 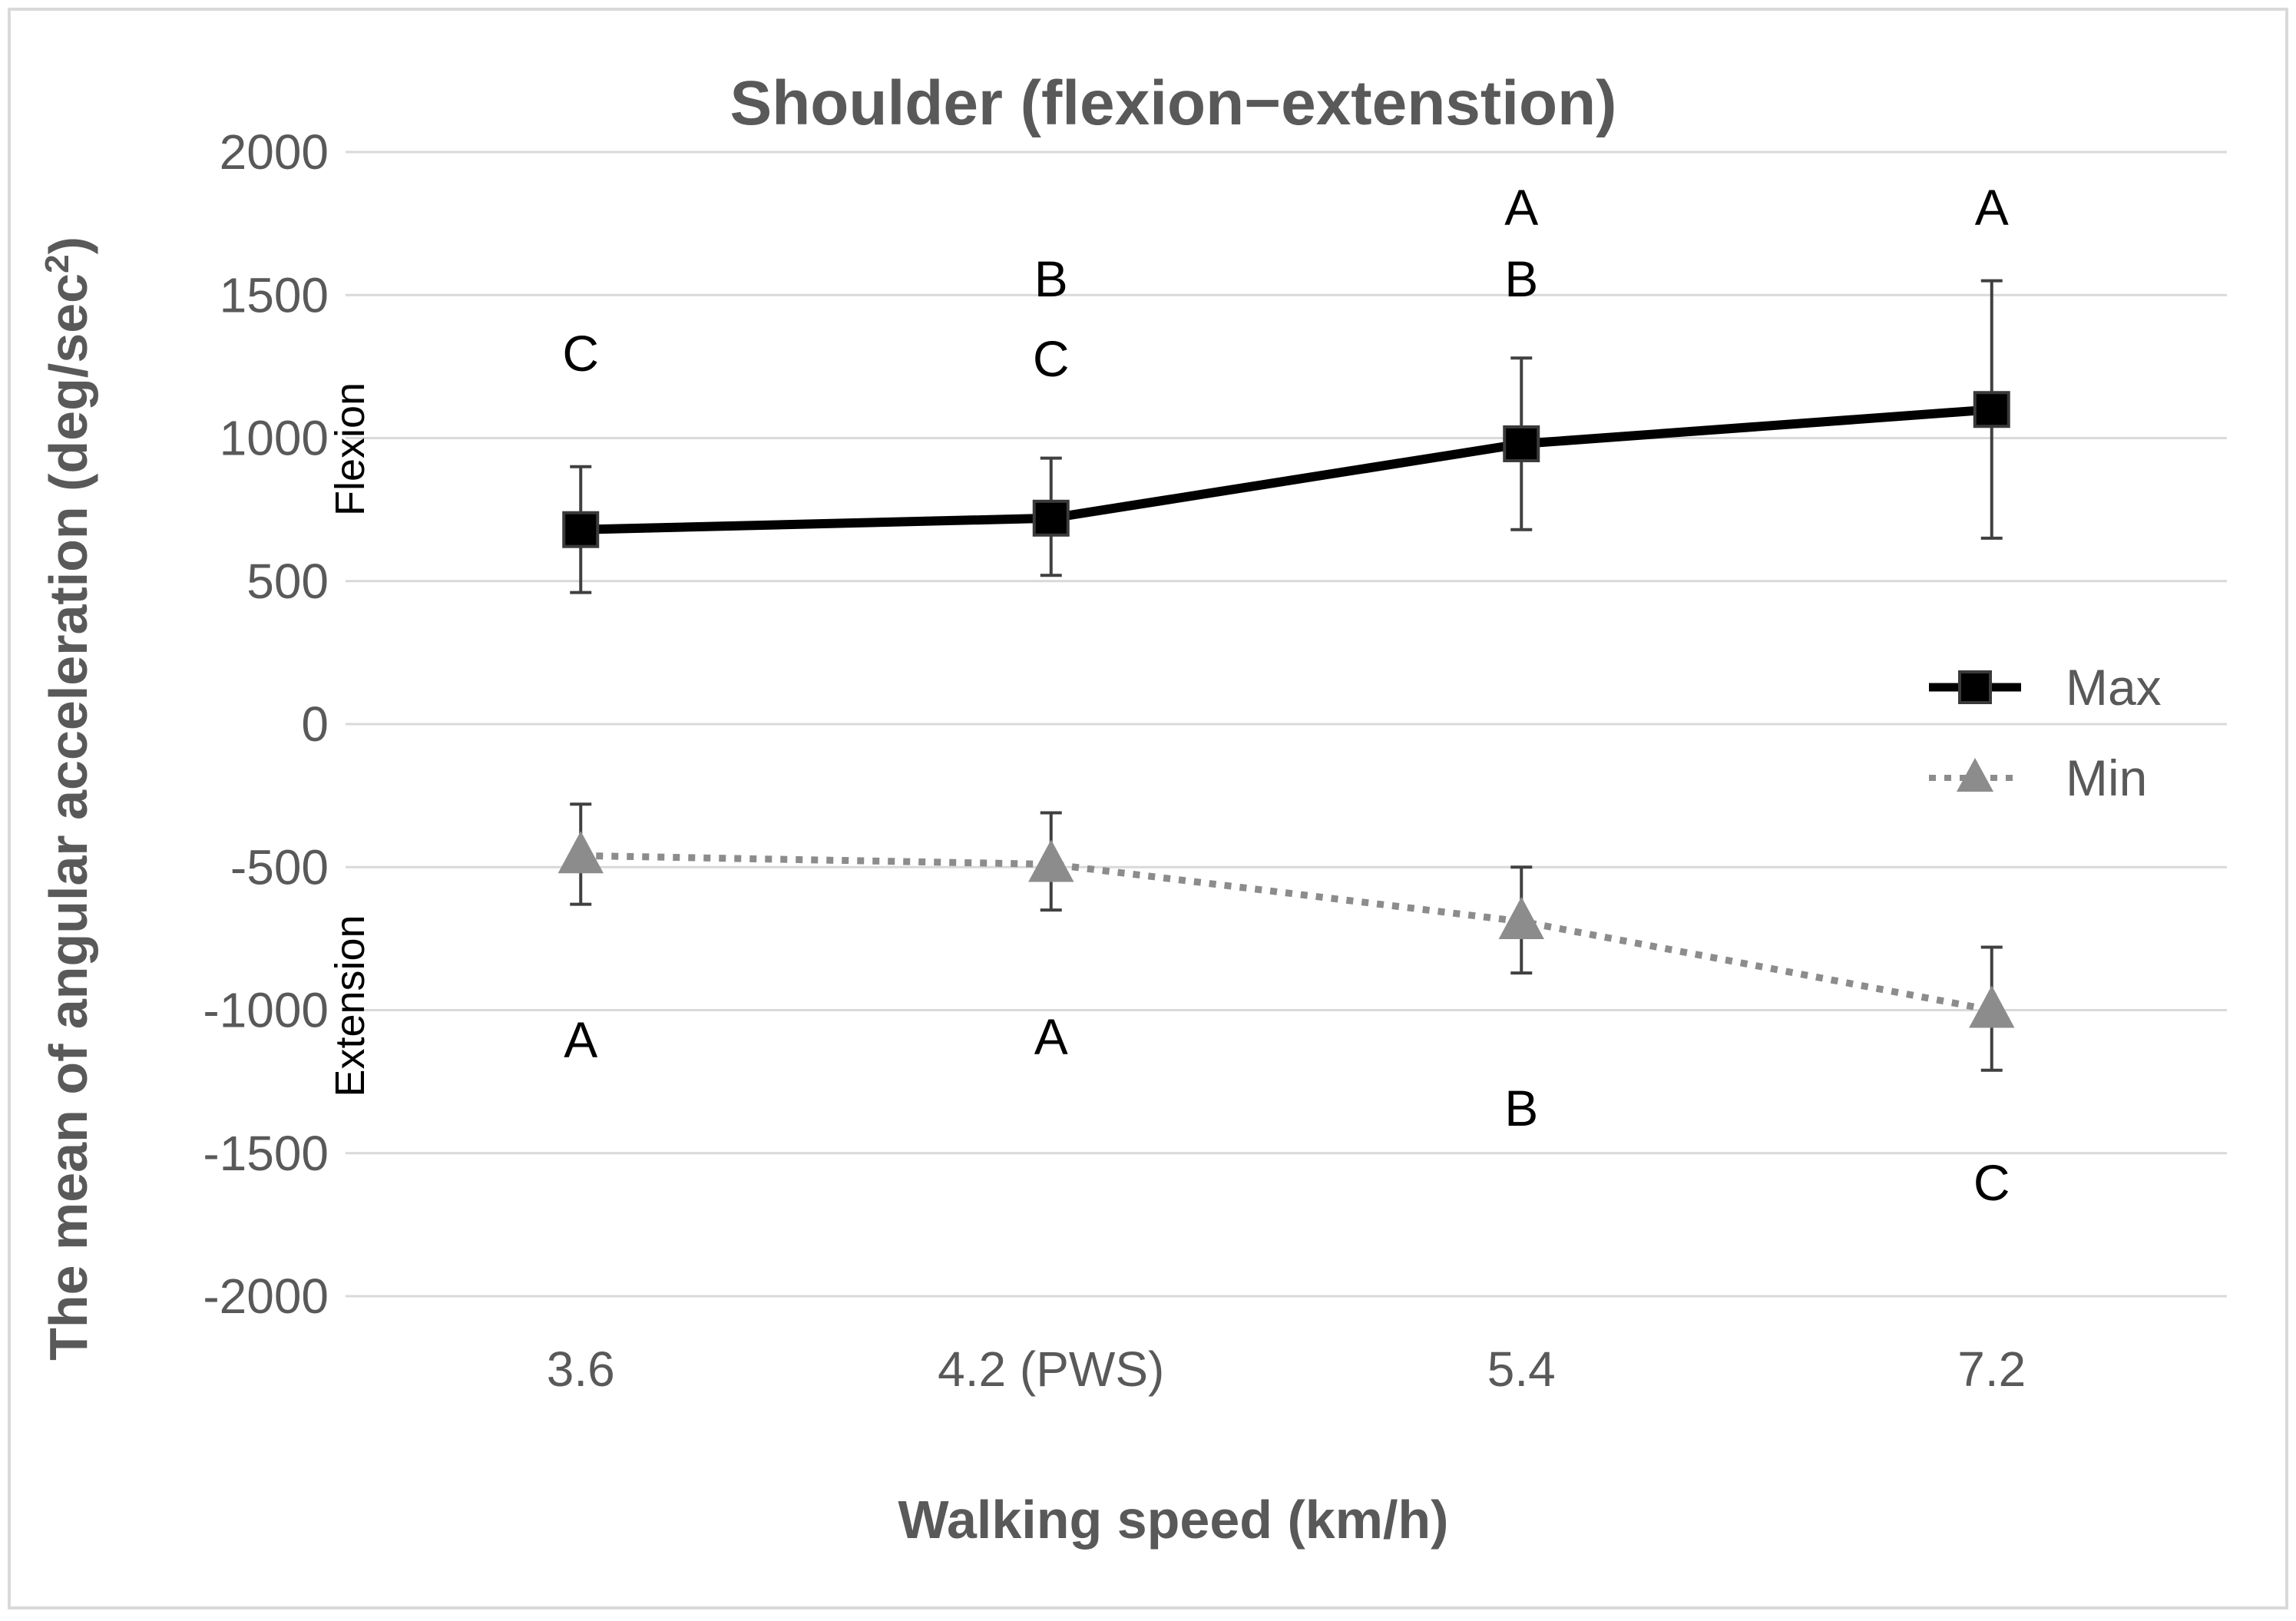 What do you see at coordinates (2038, 778) in the screenshot?
I see `legend-item-min: Min` at bounding box center [2038, 778].